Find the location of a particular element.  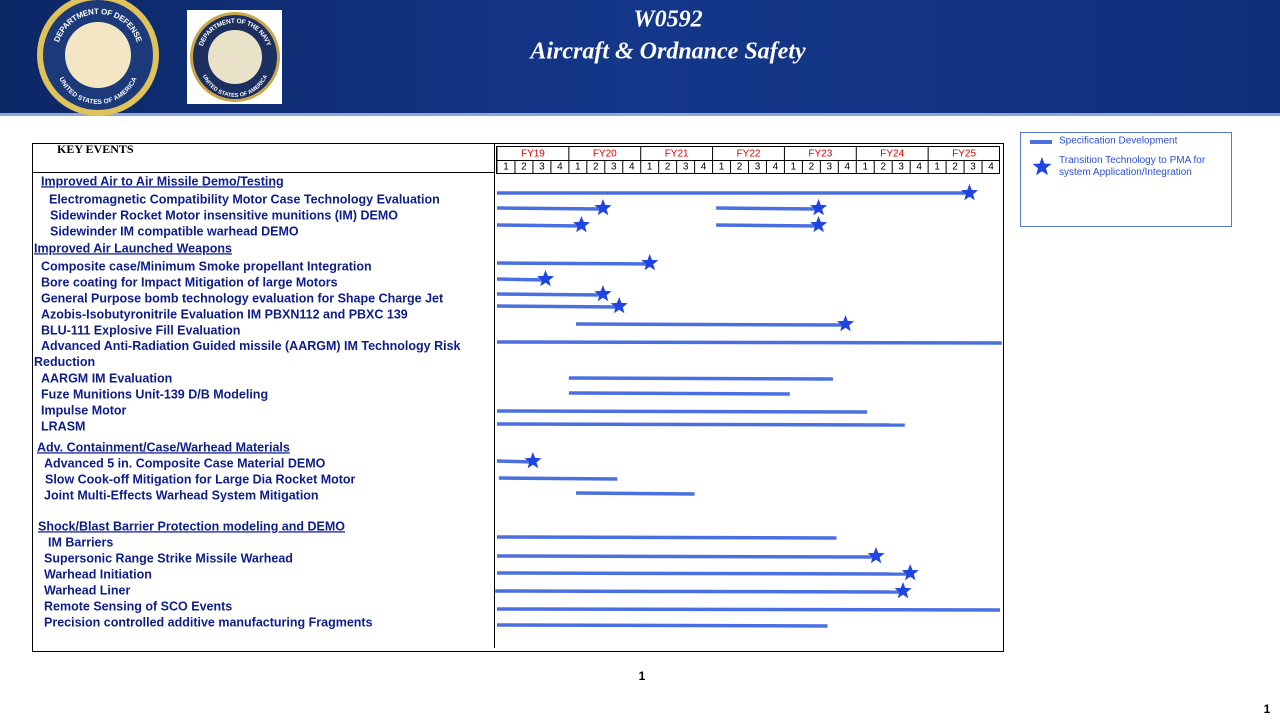

year-label: FY19 is located at coordinates (533, 154).